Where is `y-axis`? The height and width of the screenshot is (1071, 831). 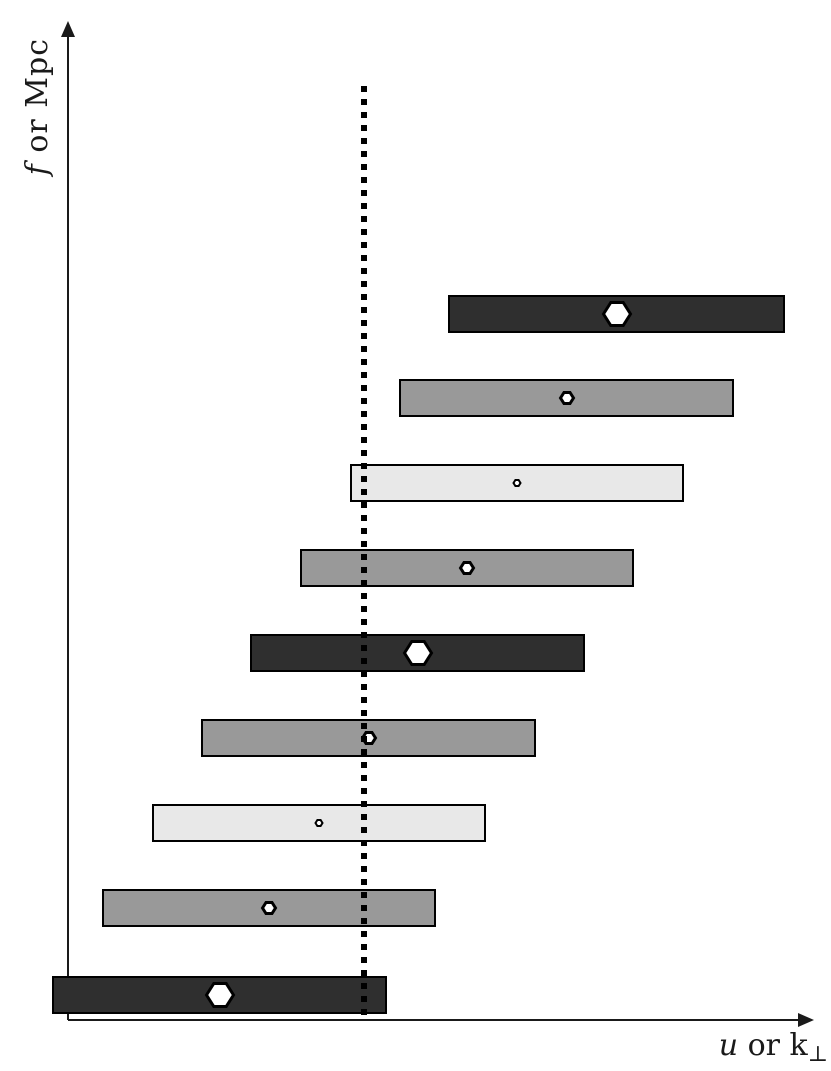
y-axis is located at coordinates (68, 525).